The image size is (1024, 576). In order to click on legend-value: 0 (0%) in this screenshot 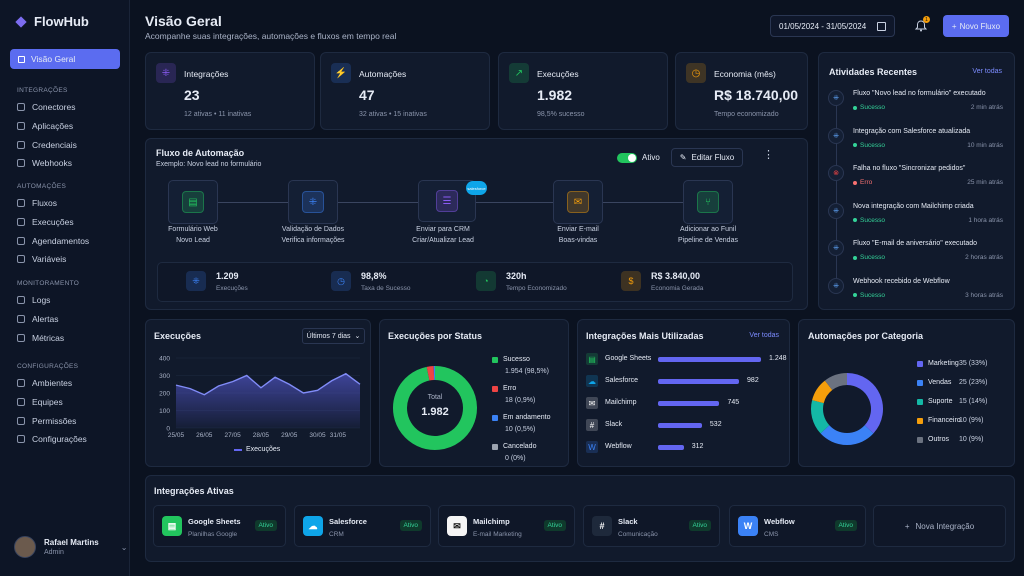, I will do `click(515, 458)`.